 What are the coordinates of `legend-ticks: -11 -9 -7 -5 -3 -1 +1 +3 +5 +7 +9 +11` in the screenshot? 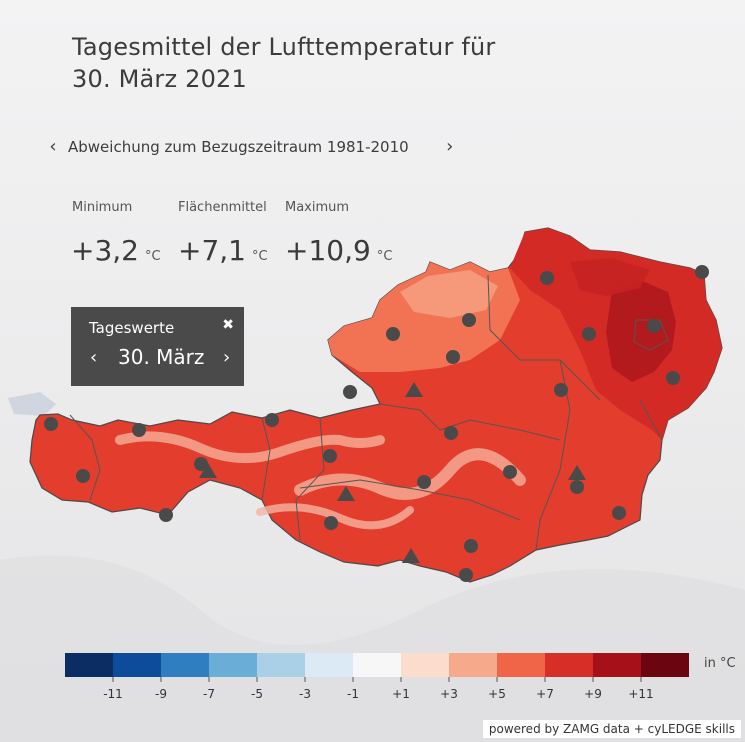 It's located at (378, 689).